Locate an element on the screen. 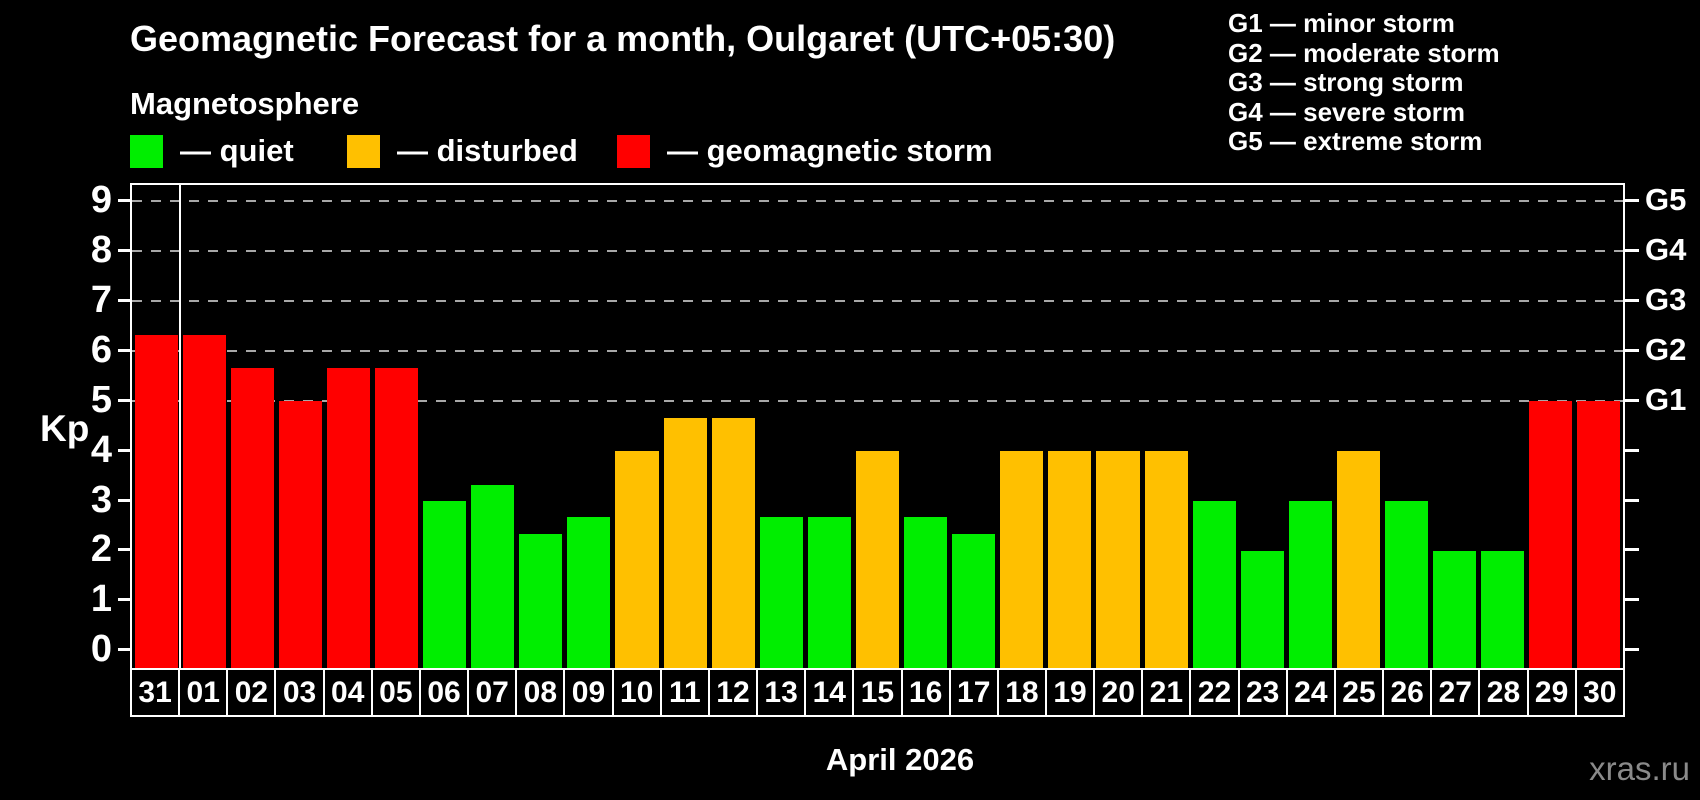 The image size is (1700, 800). month-boundary-line is located at coordinates (180, 426).